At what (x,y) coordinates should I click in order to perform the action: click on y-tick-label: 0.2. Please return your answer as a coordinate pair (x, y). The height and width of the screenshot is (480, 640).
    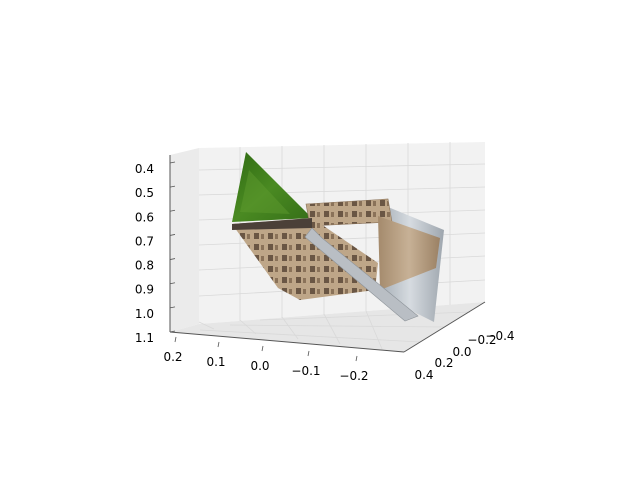
    Looking at the image, I should click on (443, 363).